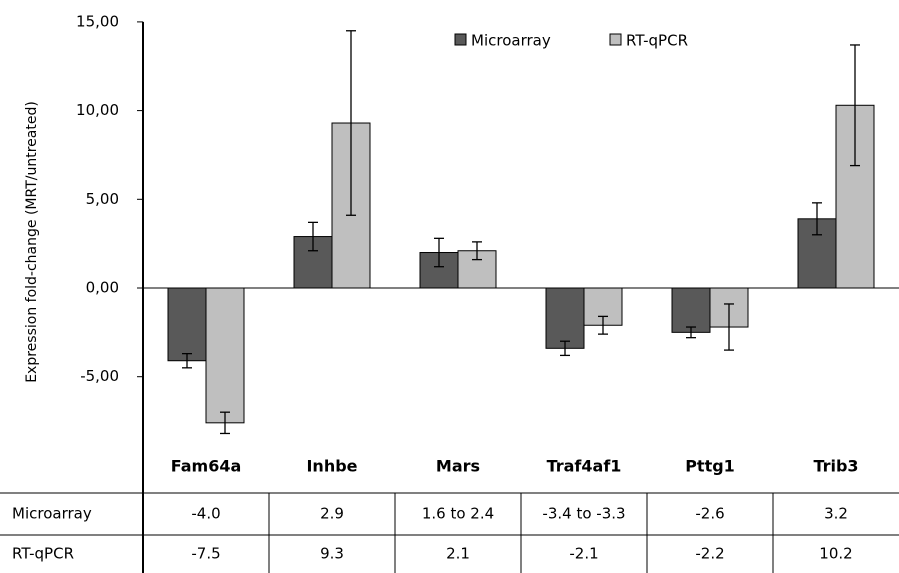  What do you see at coordinates (584, 466) in the screenshot?
I see `x-tick-label: Traf4af1` at bounding box center [584, 466].